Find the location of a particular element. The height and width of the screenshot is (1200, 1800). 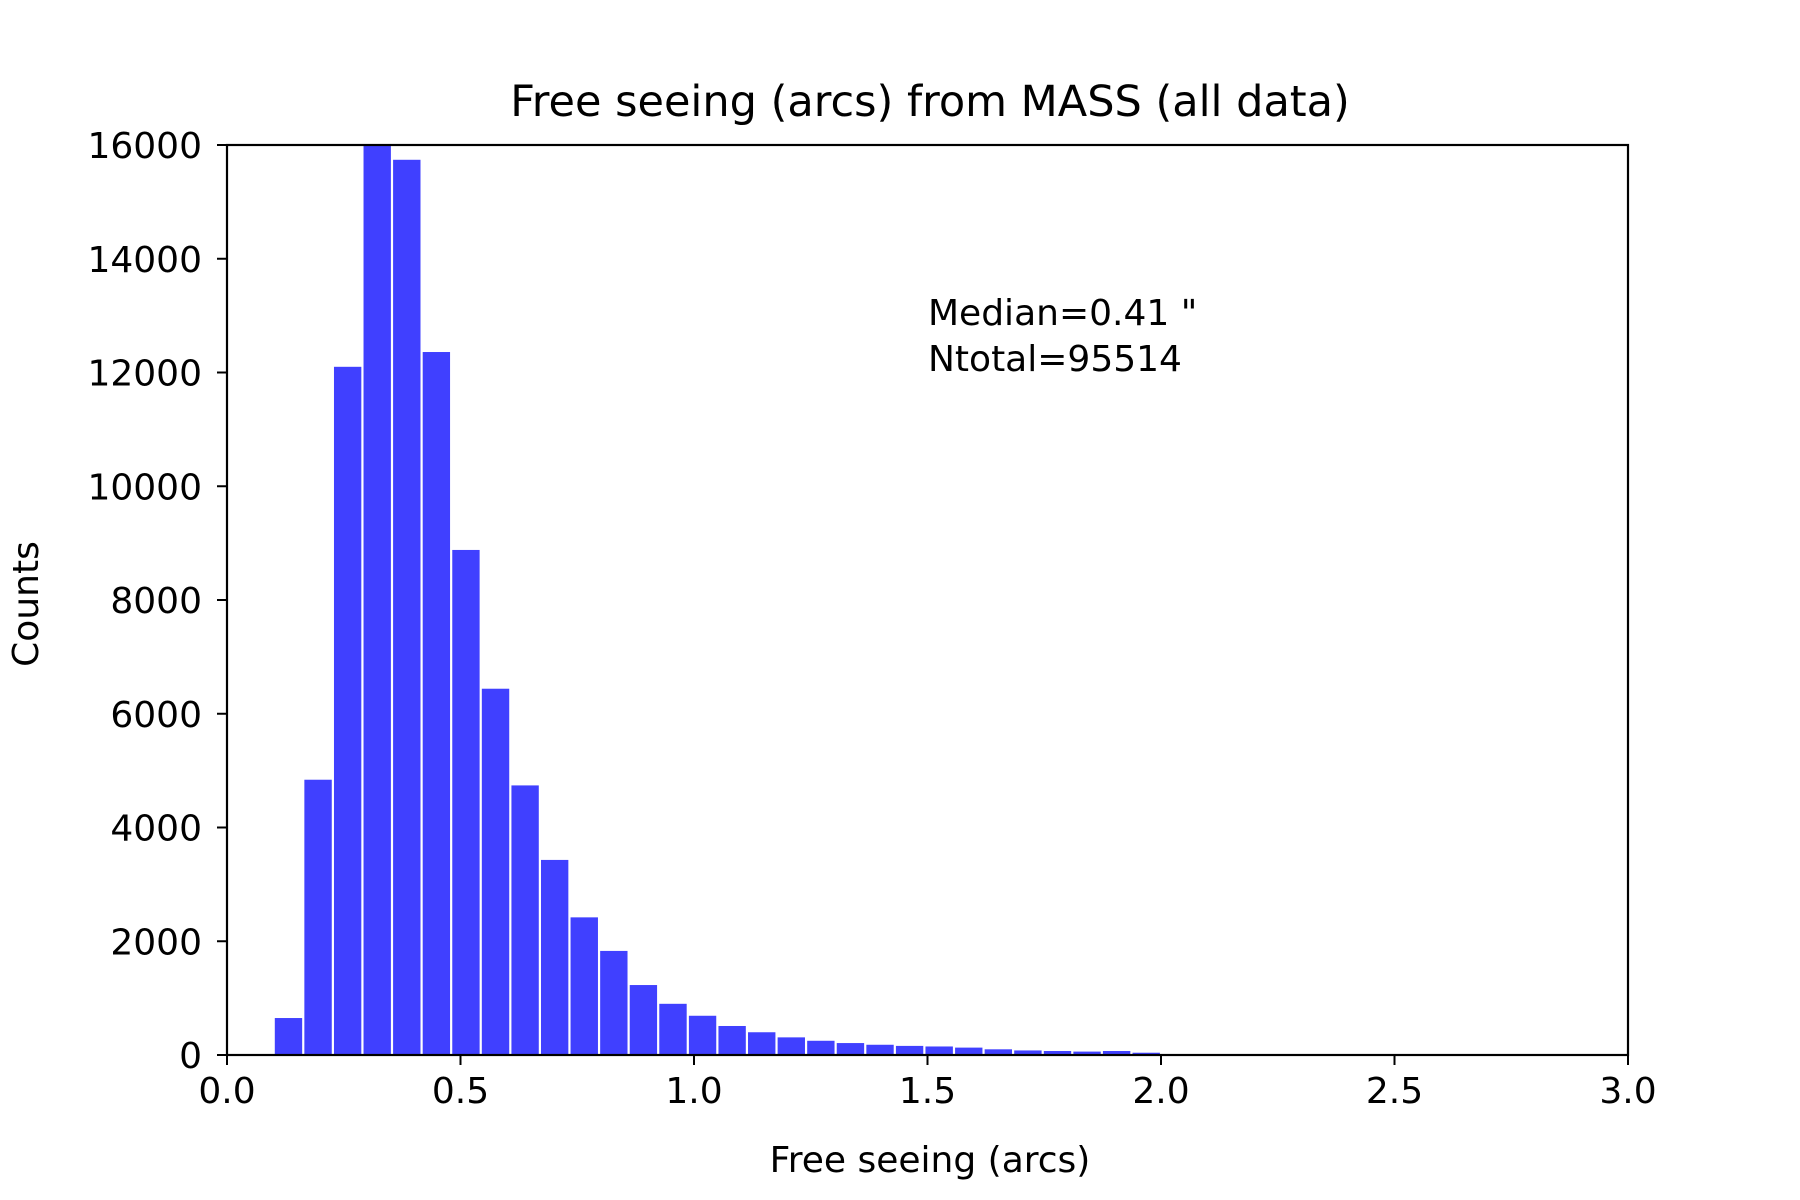

x-axis-label: Free seeing (arcs) is located at coordinates (930, 1160).